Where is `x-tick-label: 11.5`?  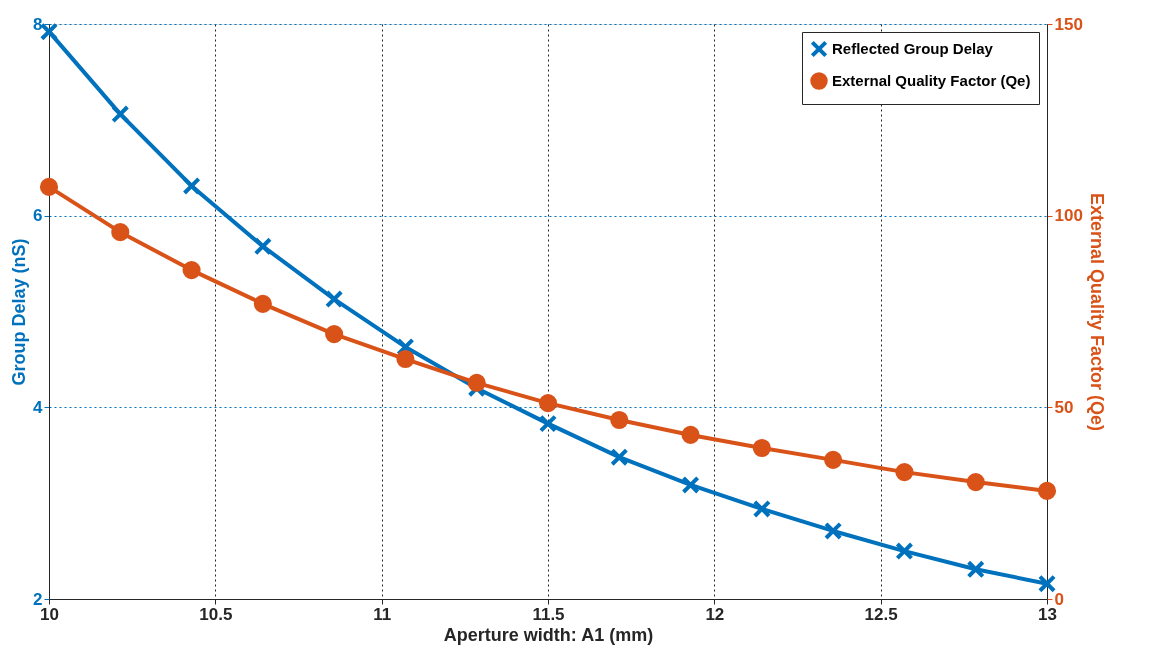
x-tick-label: 11.5 is located at coordinates (548, 614).